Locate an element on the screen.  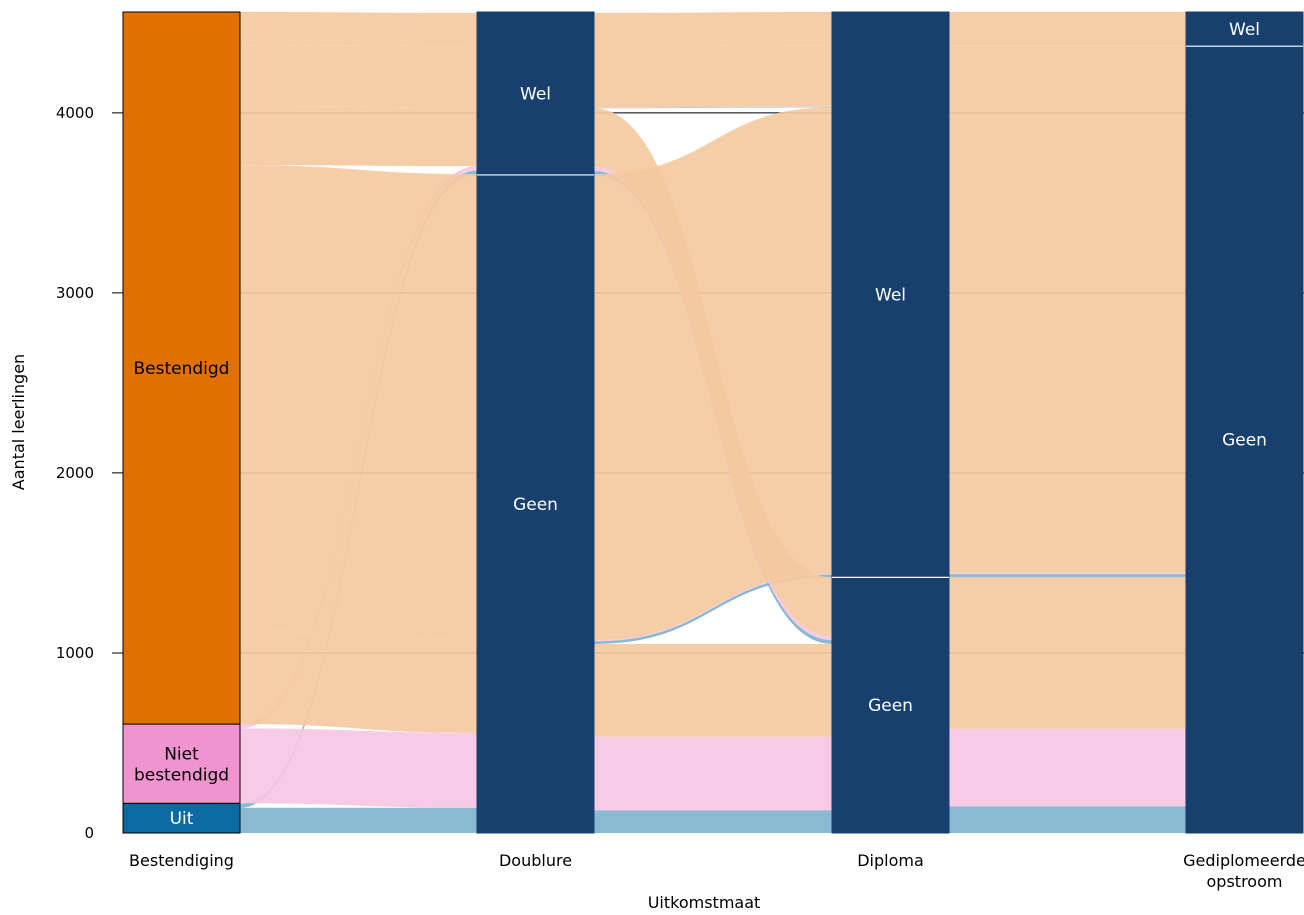
x-tick-label: Bestendiging is located at coordinates (181, 860).